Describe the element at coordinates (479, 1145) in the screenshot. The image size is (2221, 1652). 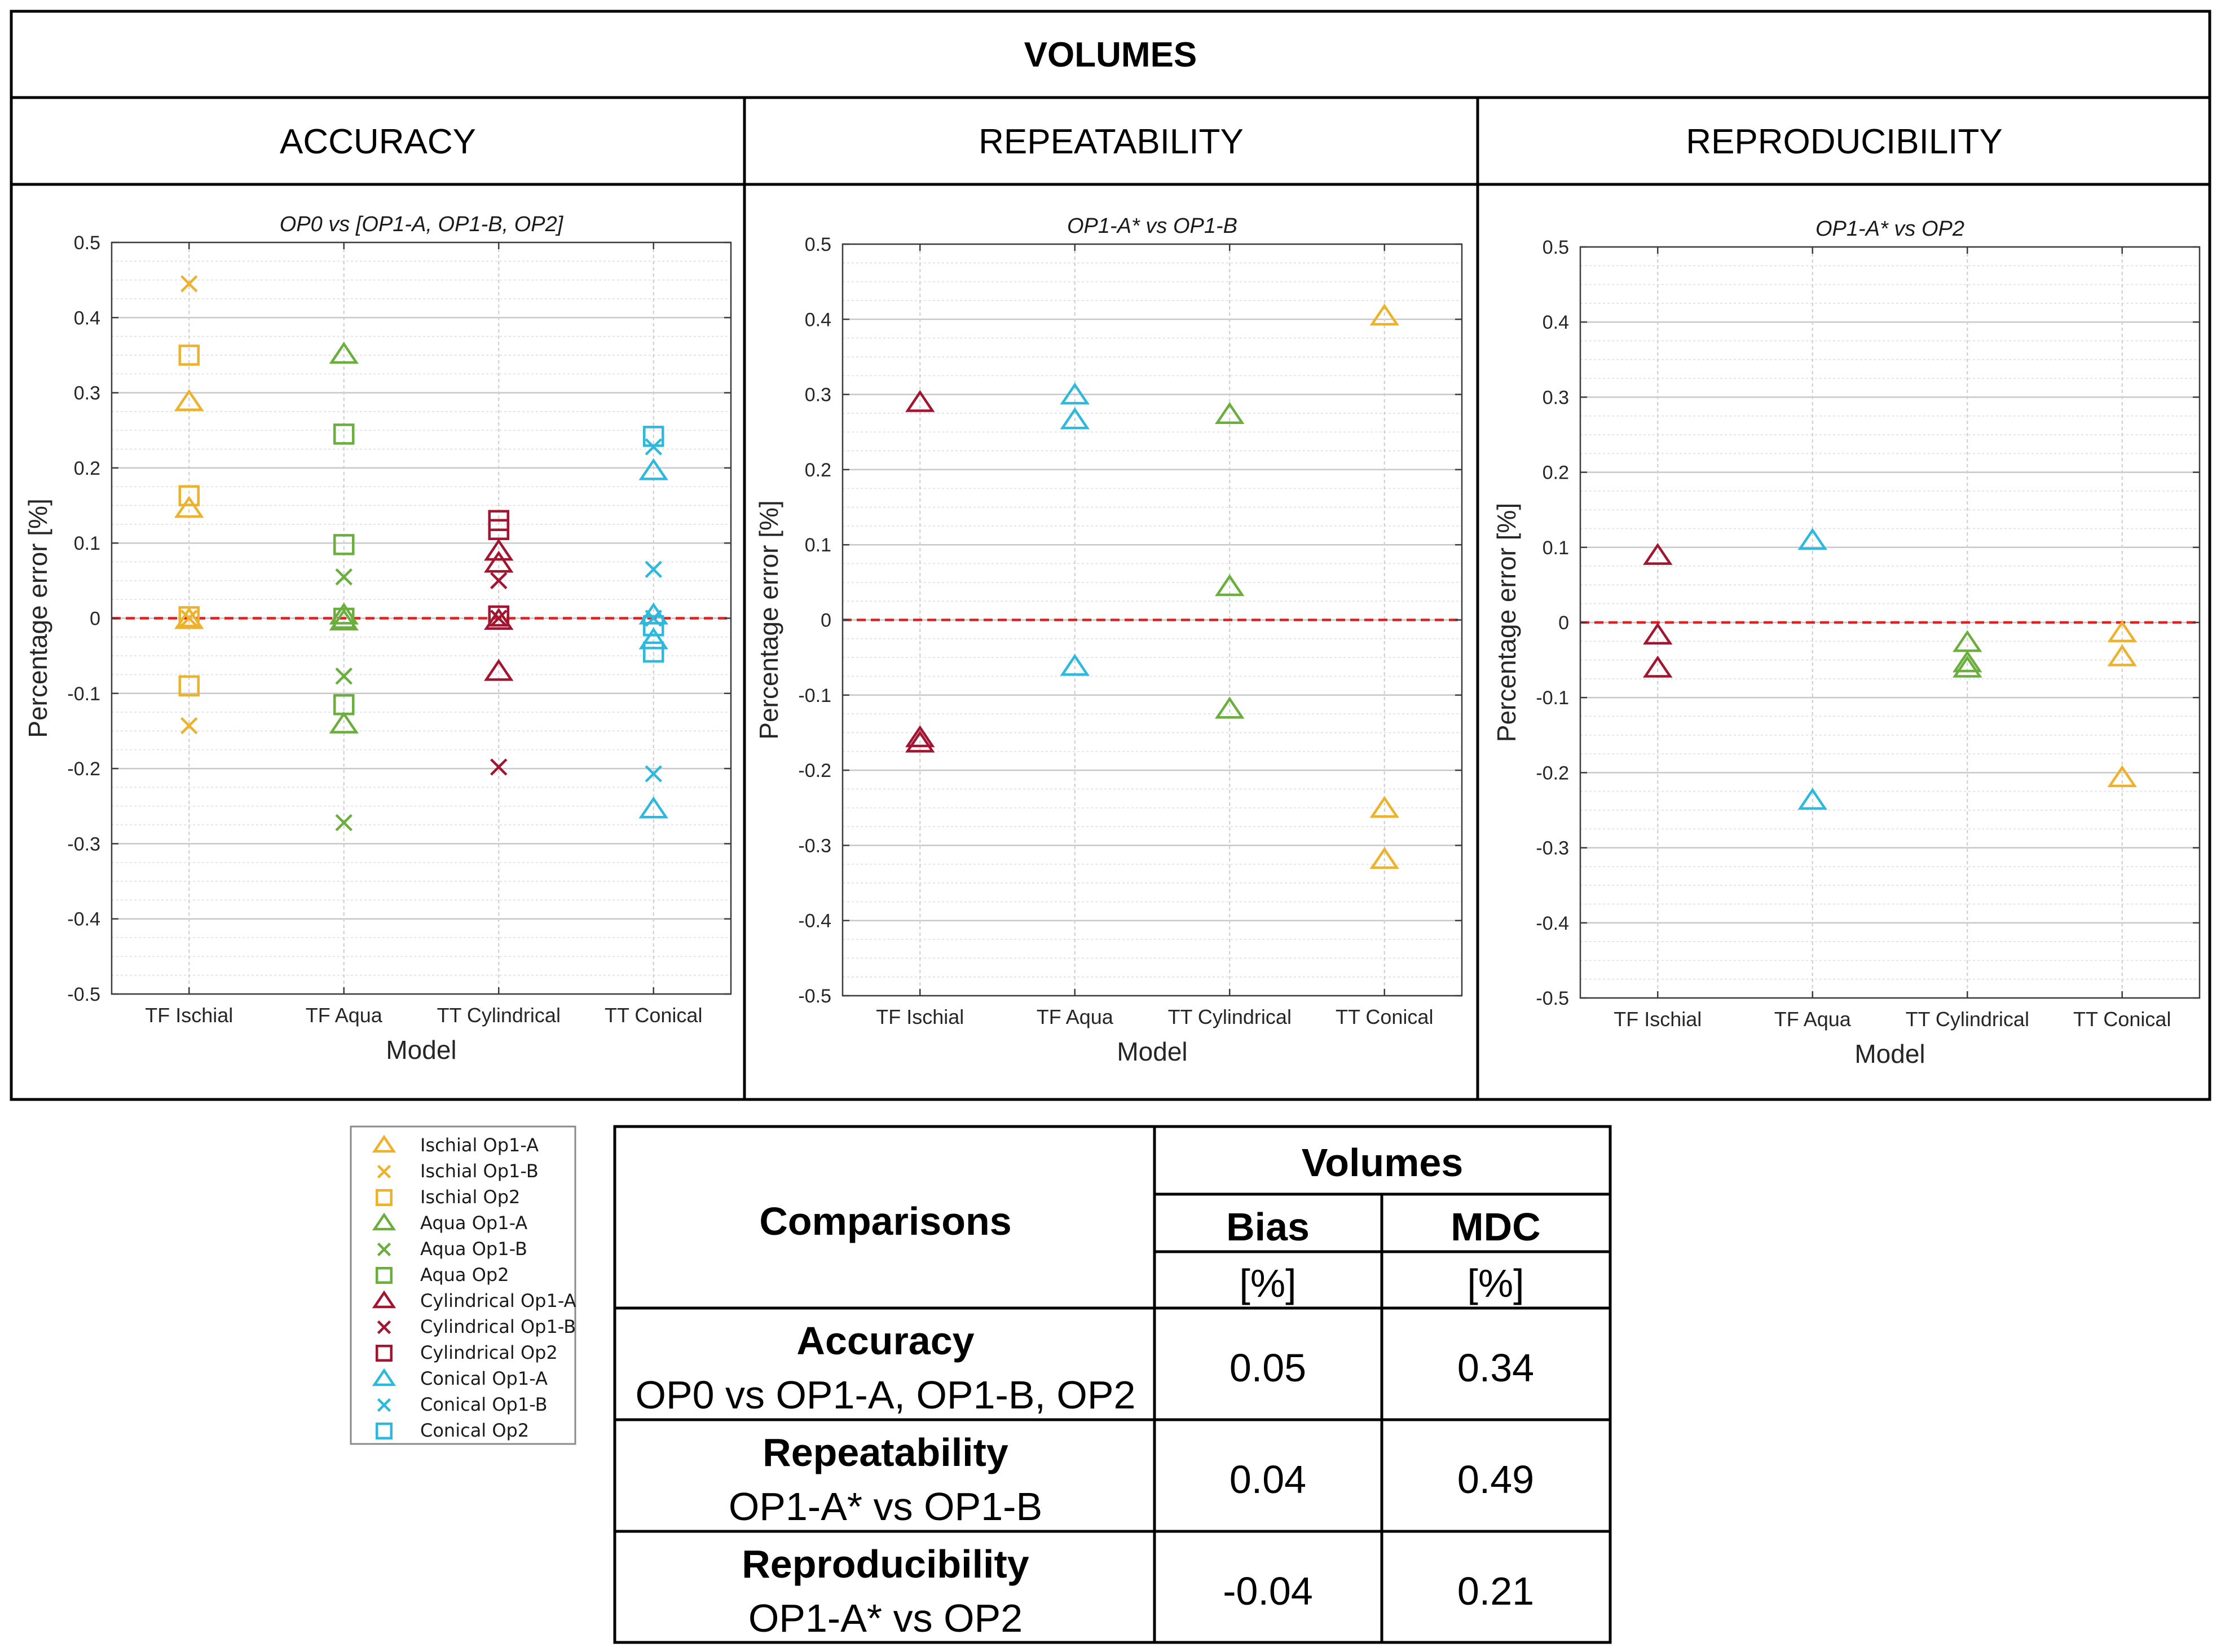
I see `legend-label: Ischial Op1-A` at that location.